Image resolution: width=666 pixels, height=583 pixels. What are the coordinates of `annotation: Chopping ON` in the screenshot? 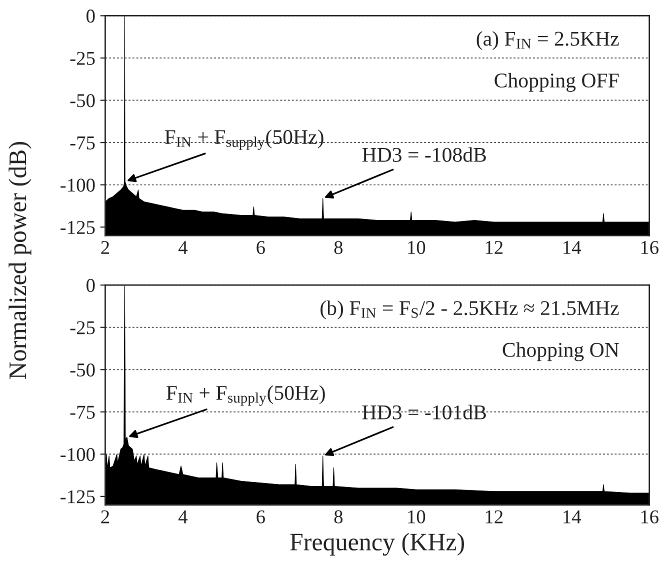 It's located at (560, 352).